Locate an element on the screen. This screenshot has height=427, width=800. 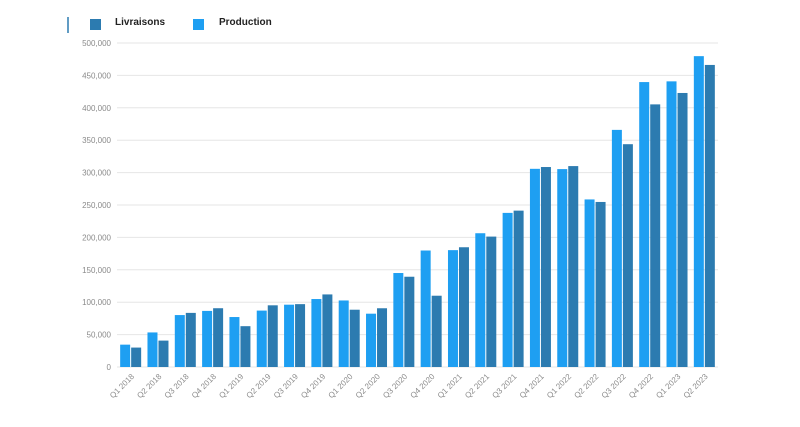
legend-swatch-production is located at coordinates (198, 24).